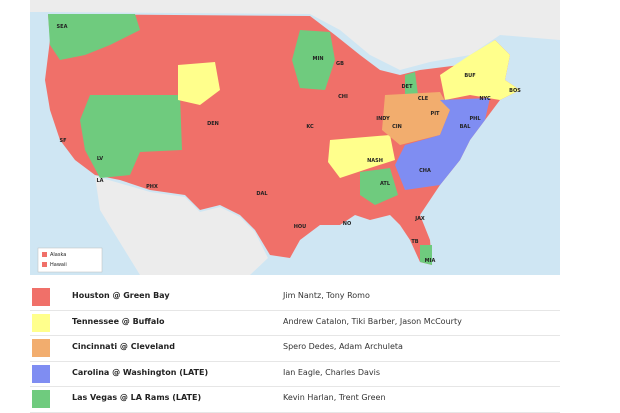 The width and height of the screenshot is (620, 413). Describe the element at coordinates (317, 59) in the screenshot. I see `city-label: MIN` at that location.